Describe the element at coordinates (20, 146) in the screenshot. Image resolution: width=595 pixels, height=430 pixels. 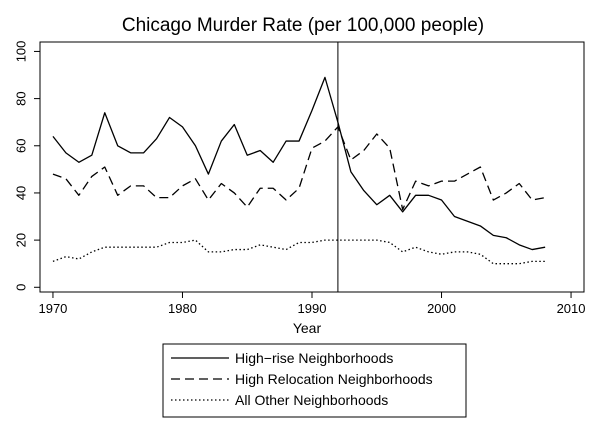
I see `y-tick-label: 60` at that location.